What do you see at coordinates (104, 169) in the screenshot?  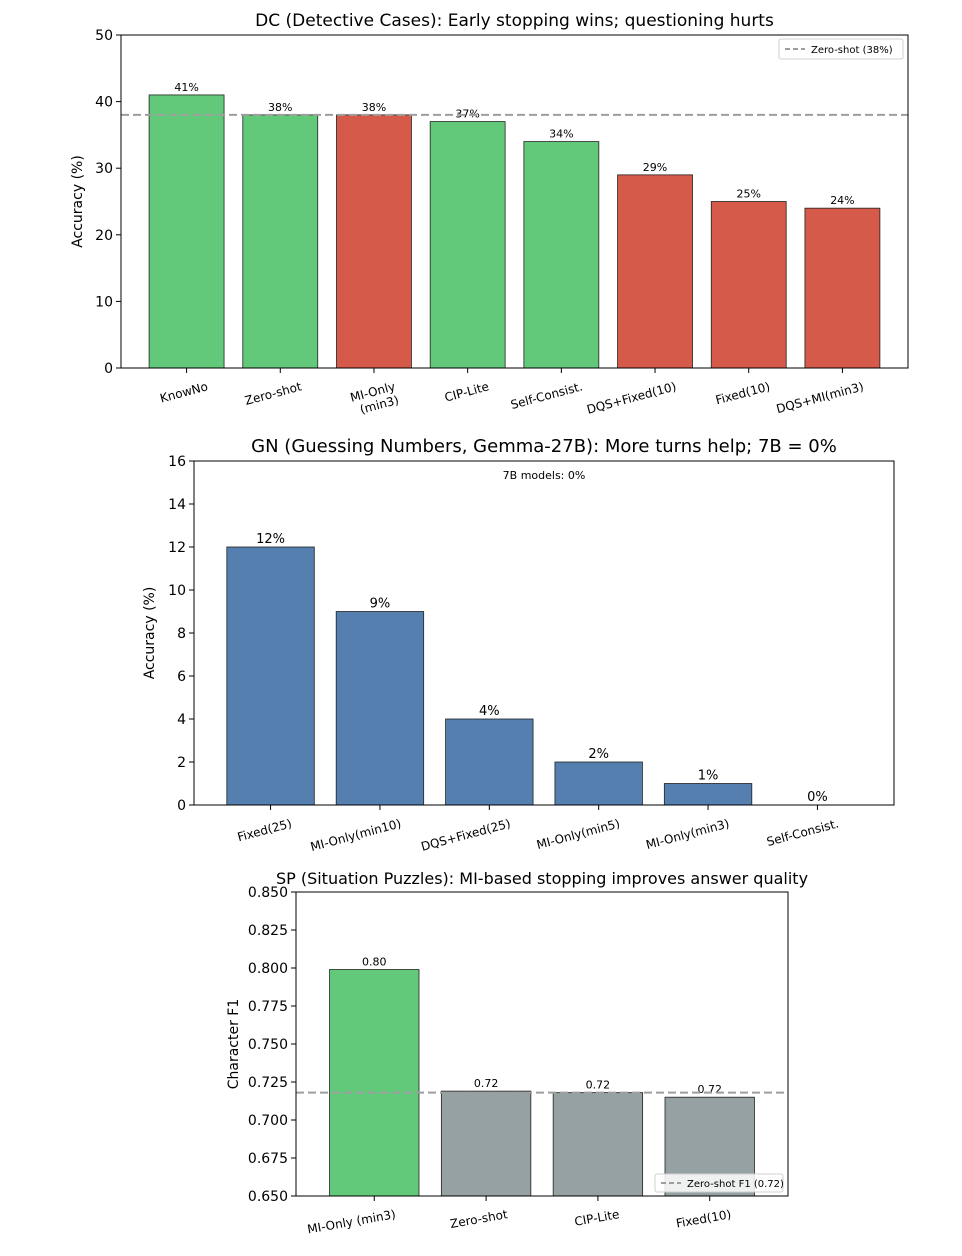 I see `y-tick-label: 30` at bounding box center [104, 169].